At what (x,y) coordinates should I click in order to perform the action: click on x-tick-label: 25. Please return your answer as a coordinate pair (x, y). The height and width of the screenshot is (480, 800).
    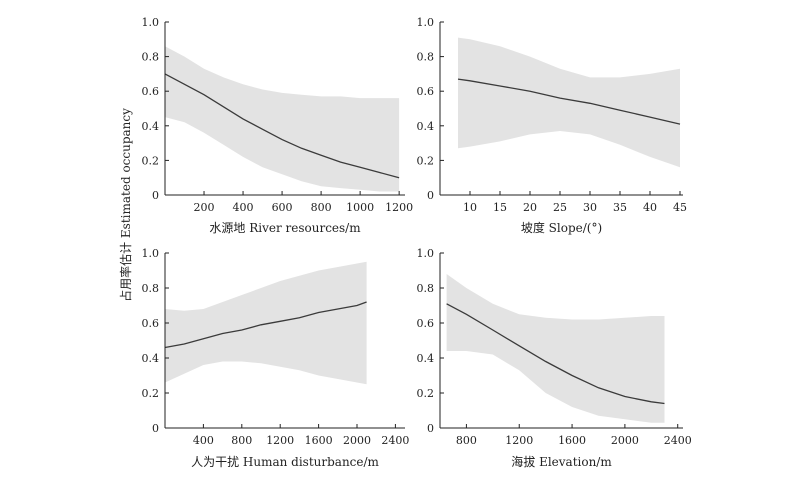
    Looking at the image, I should click on (560, 207).